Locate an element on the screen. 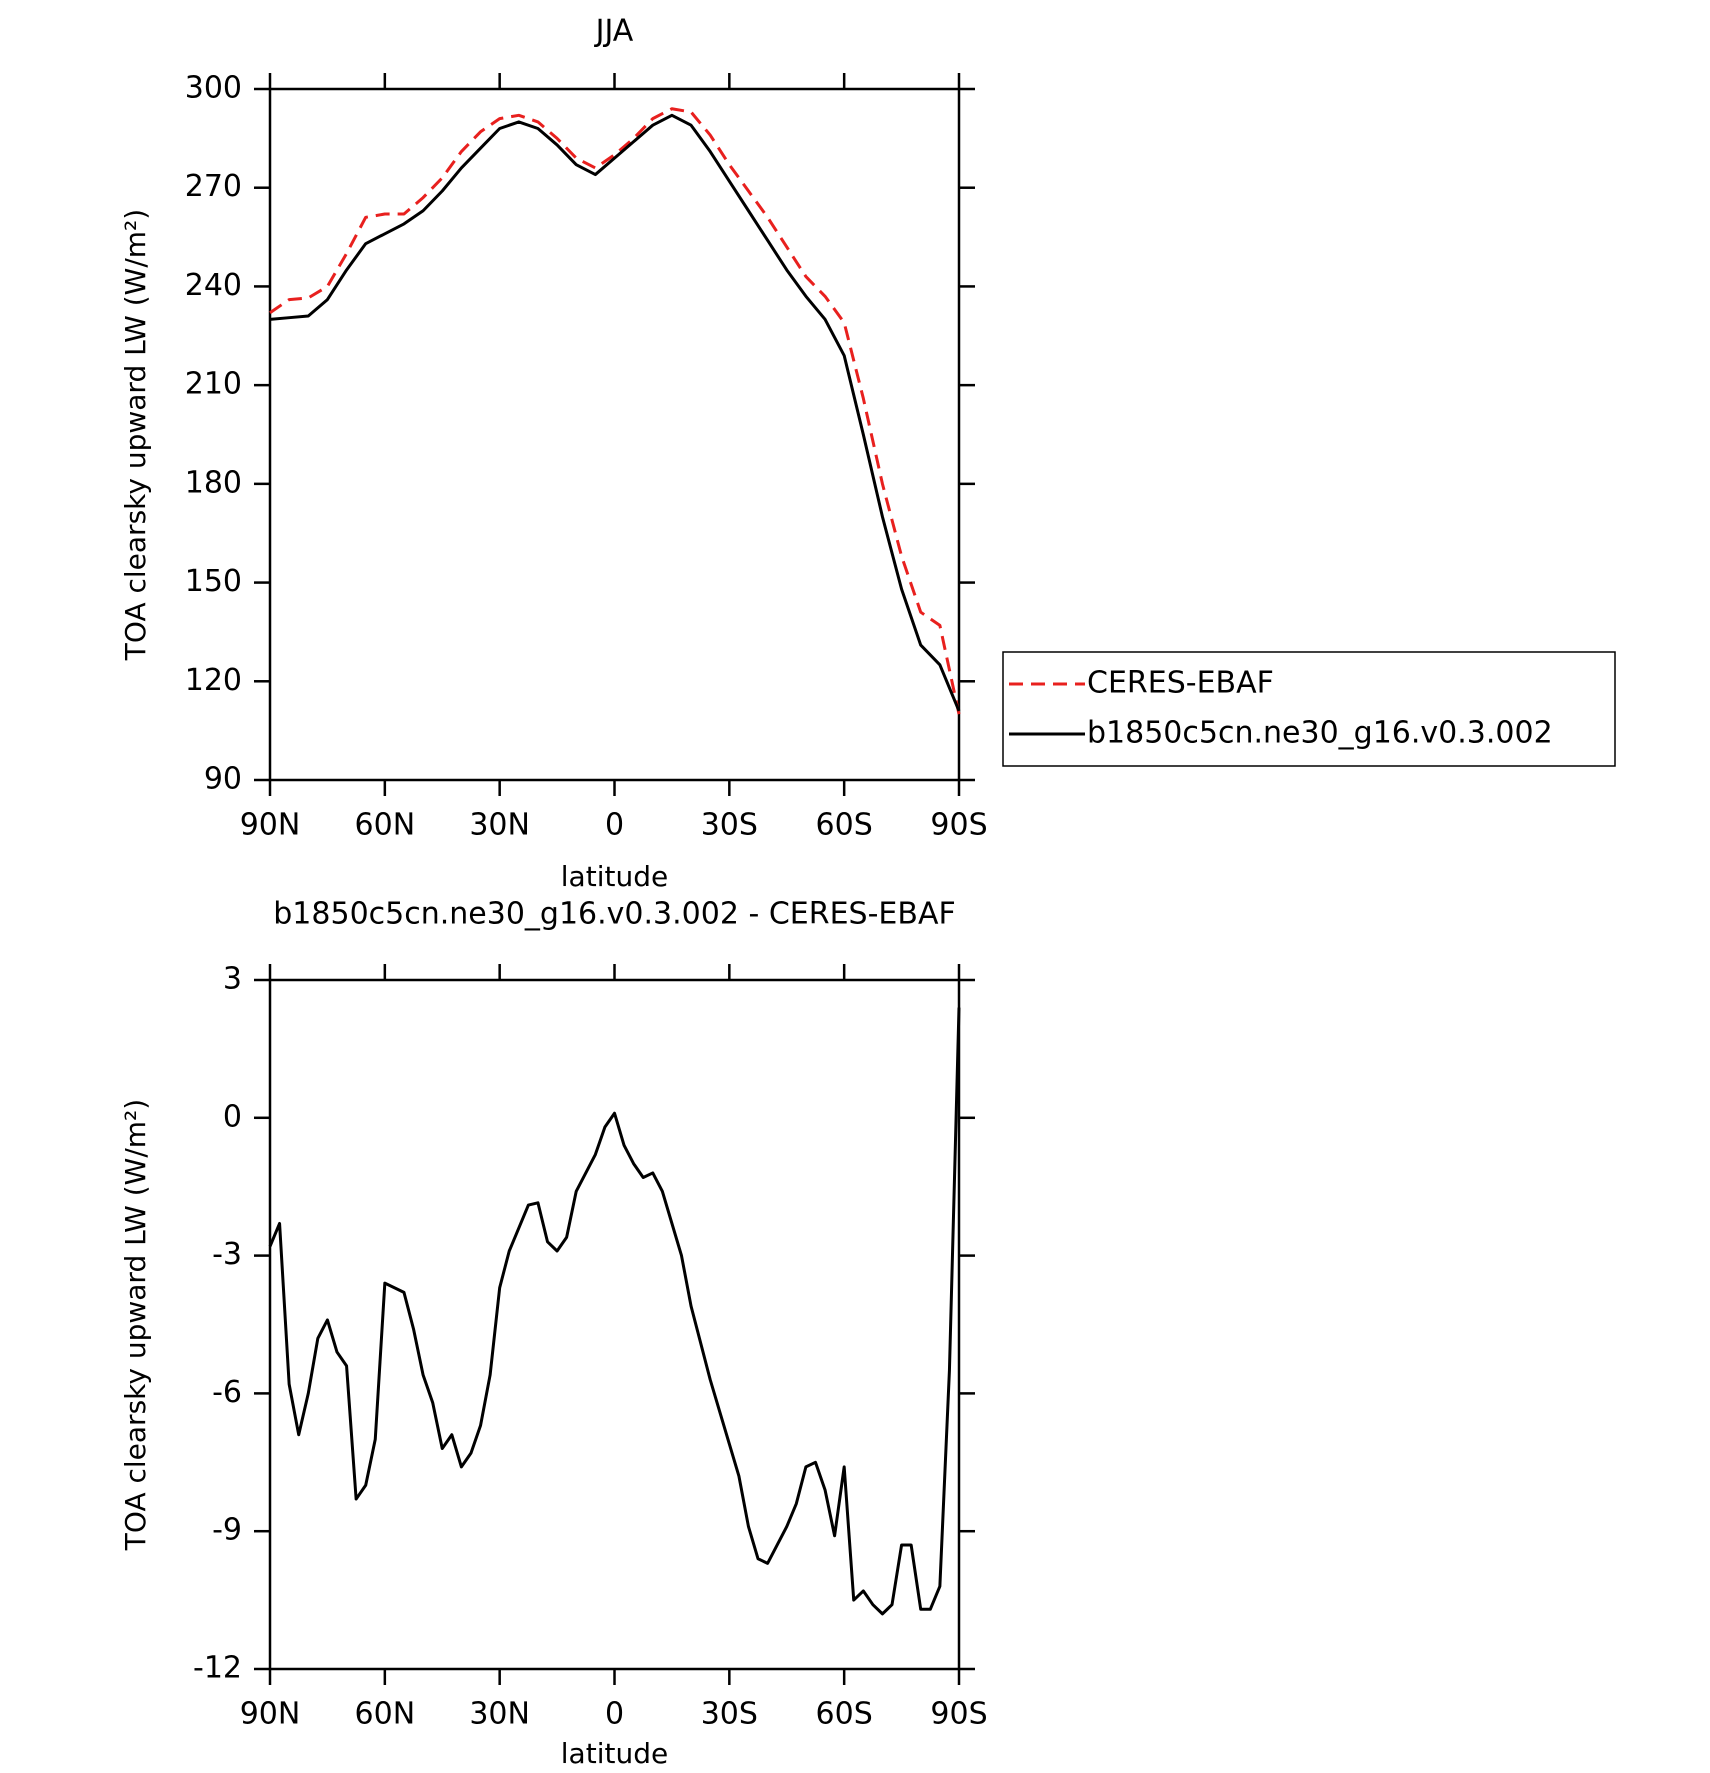 The image size is (1710, 1773). chart-title: b1850c5cn.ne30_g16.v0.3.002 - CERES-EBAF is located at coordinates (614, 914).